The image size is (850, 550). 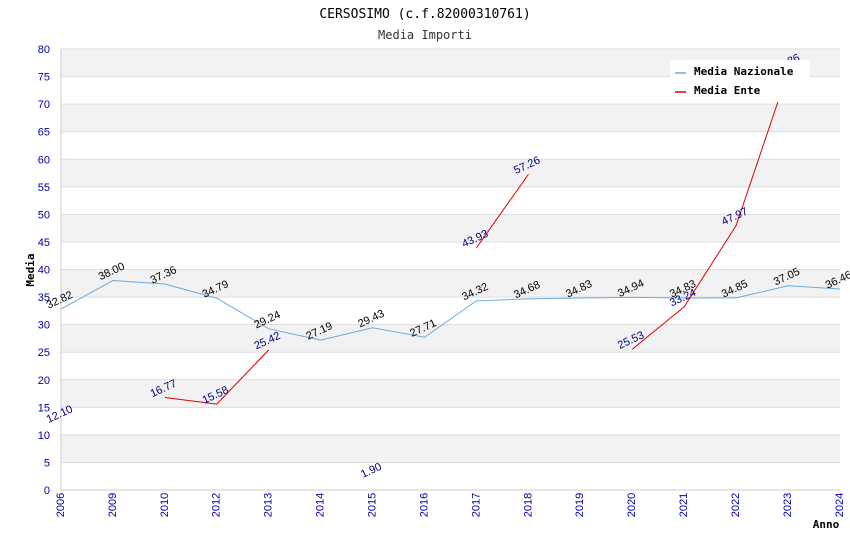 I want to click on x-tick-label: 2022, so click(x=736, y=505).